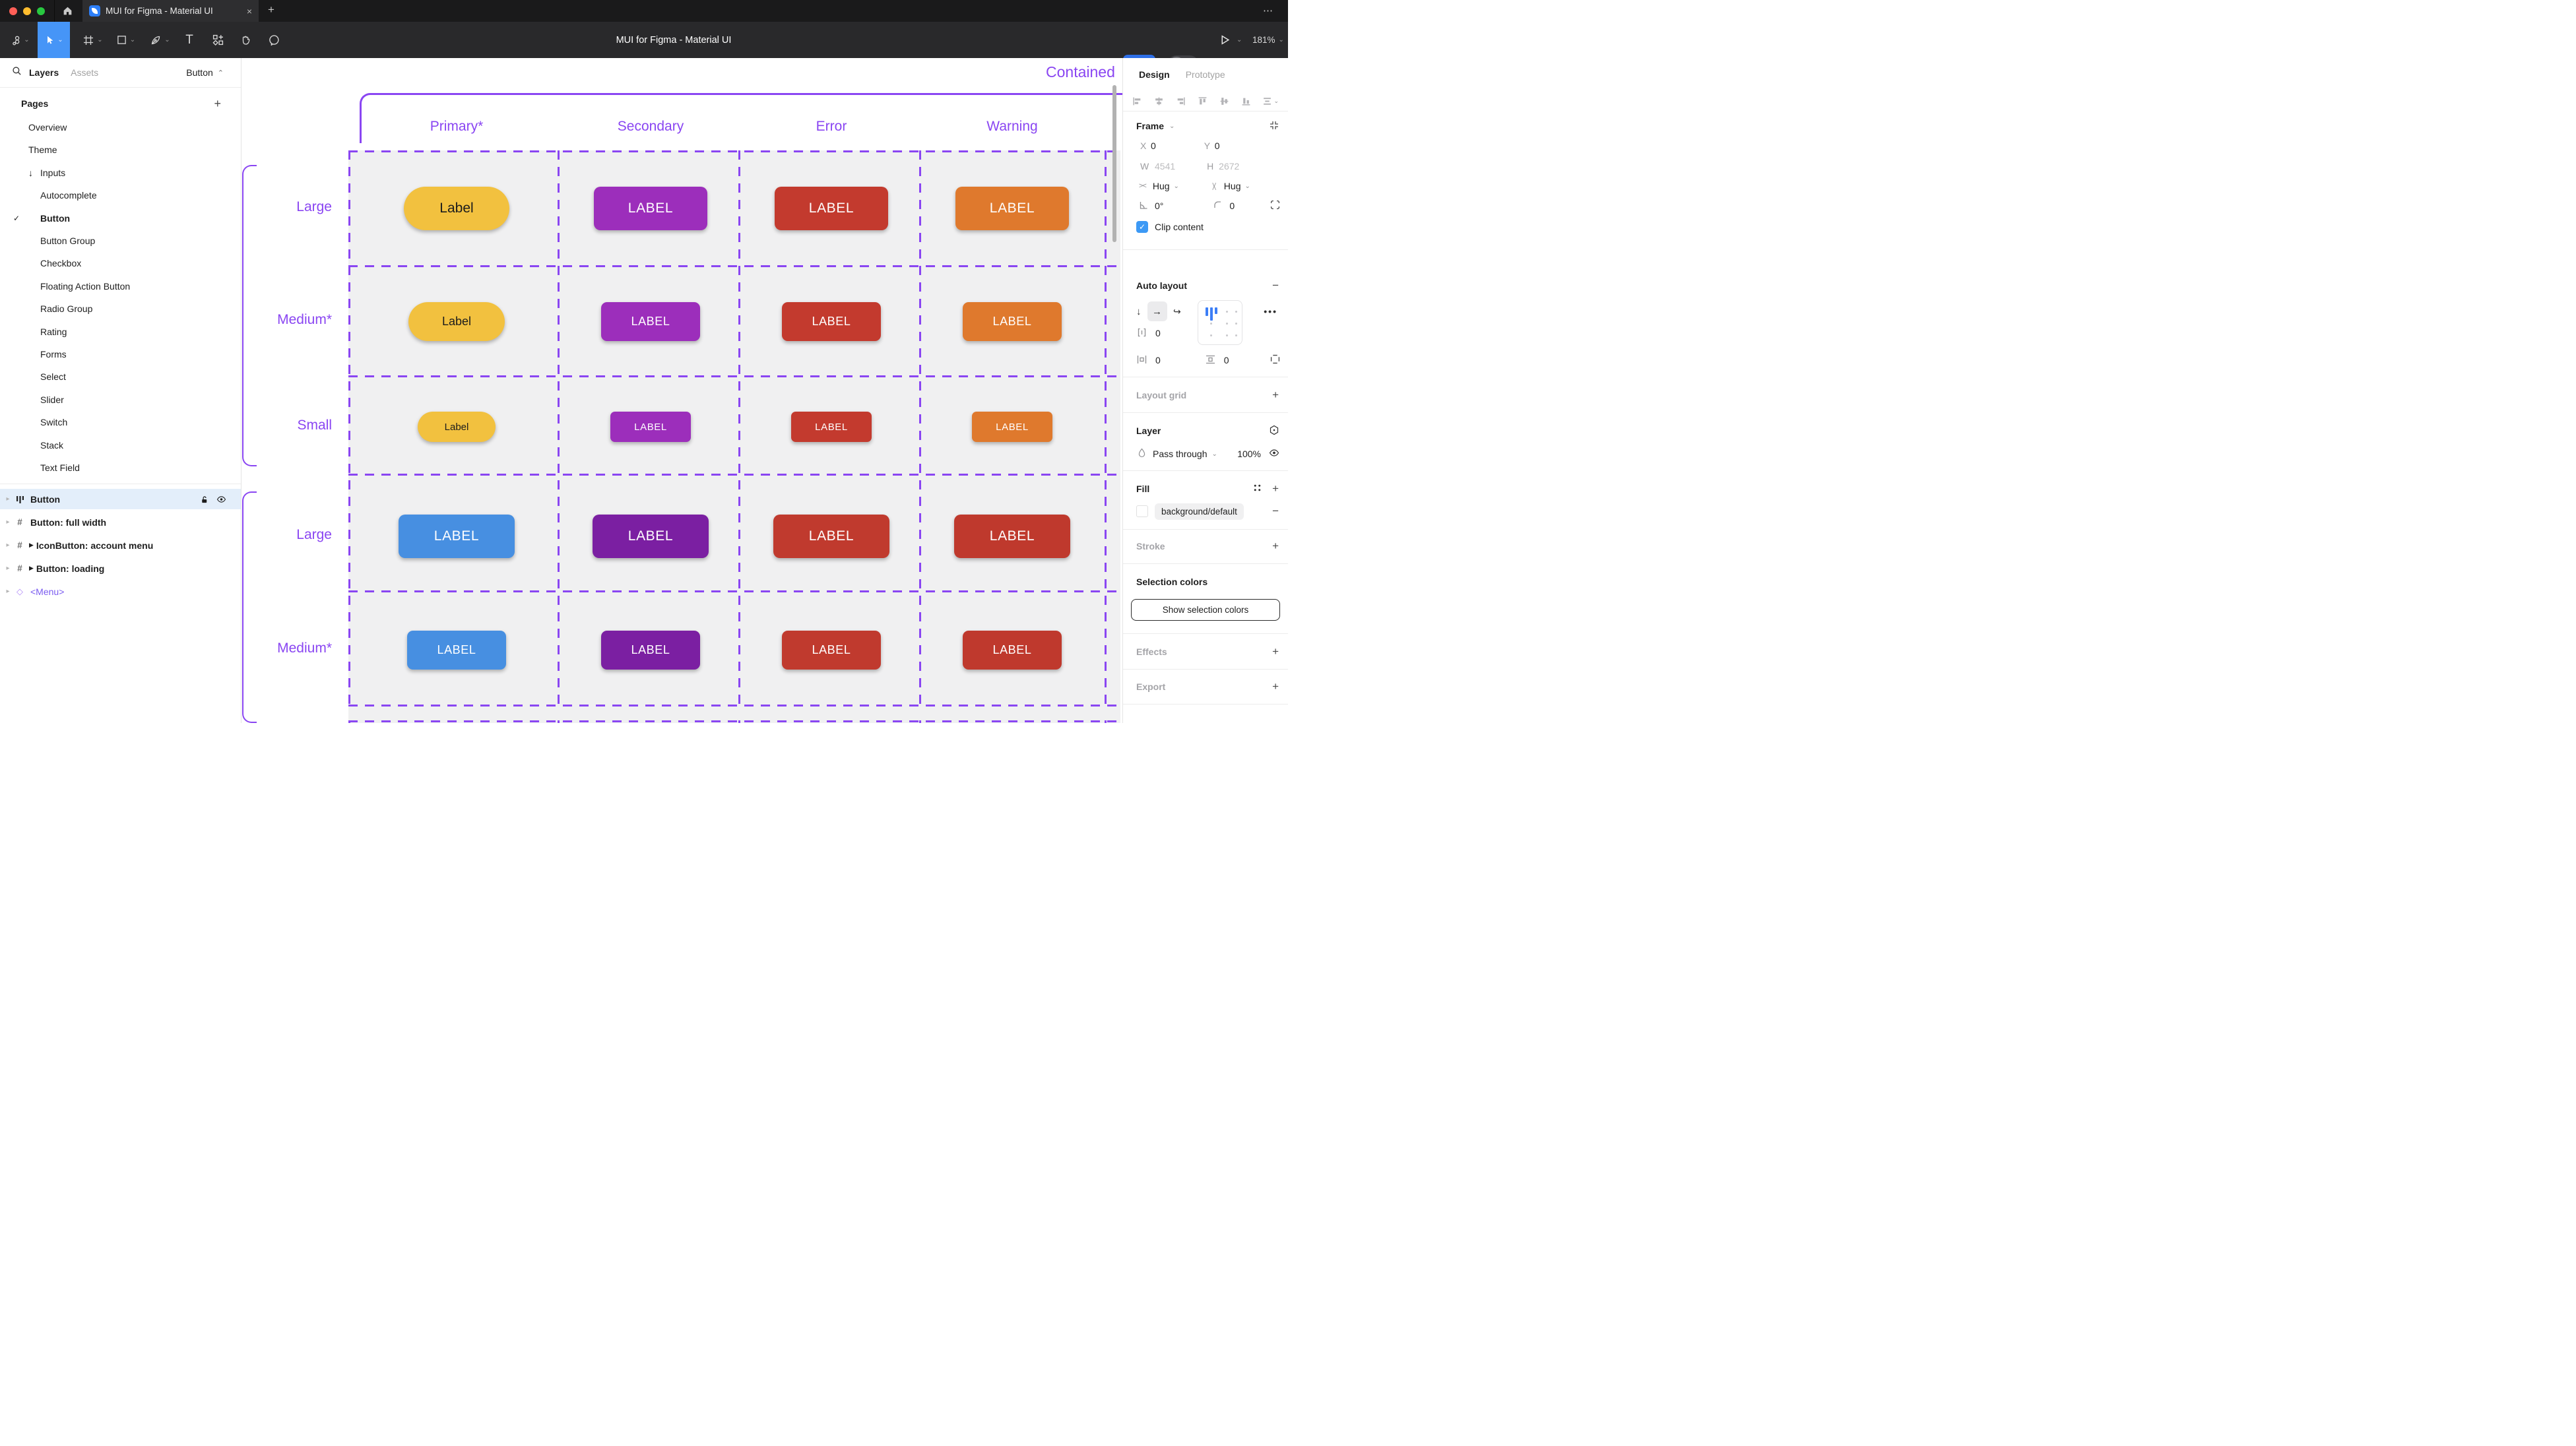 The height and width of the screenshot is (1446, 2576). Describe the element at coordinates (1225, 41) in the screenshot. I see `present-button` at that location.